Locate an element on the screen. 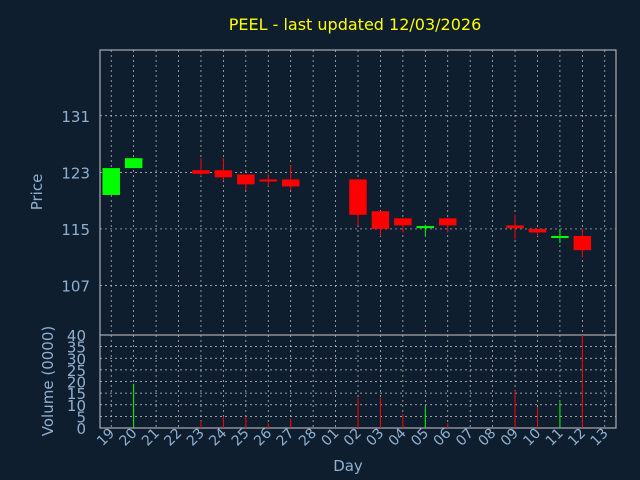 This screenshot has width=640, height=480. volume-axis-label: Volume (0000) is located at coordinates (48, 381).